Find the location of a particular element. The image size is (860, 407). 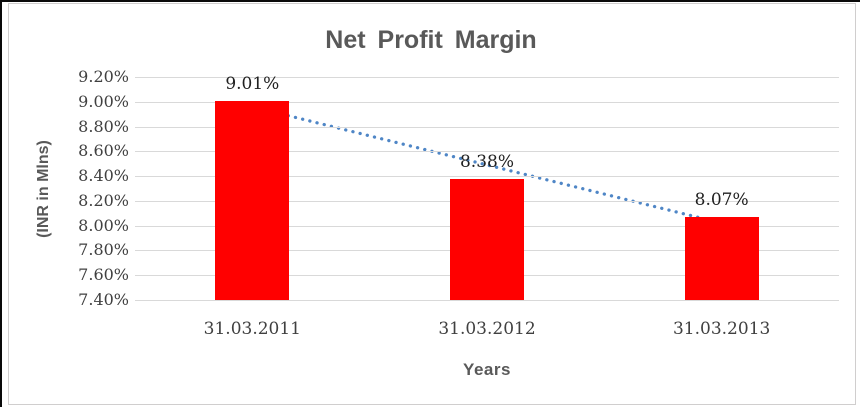

y-tick-label: 8.20% is located at coordinates (103, 200).